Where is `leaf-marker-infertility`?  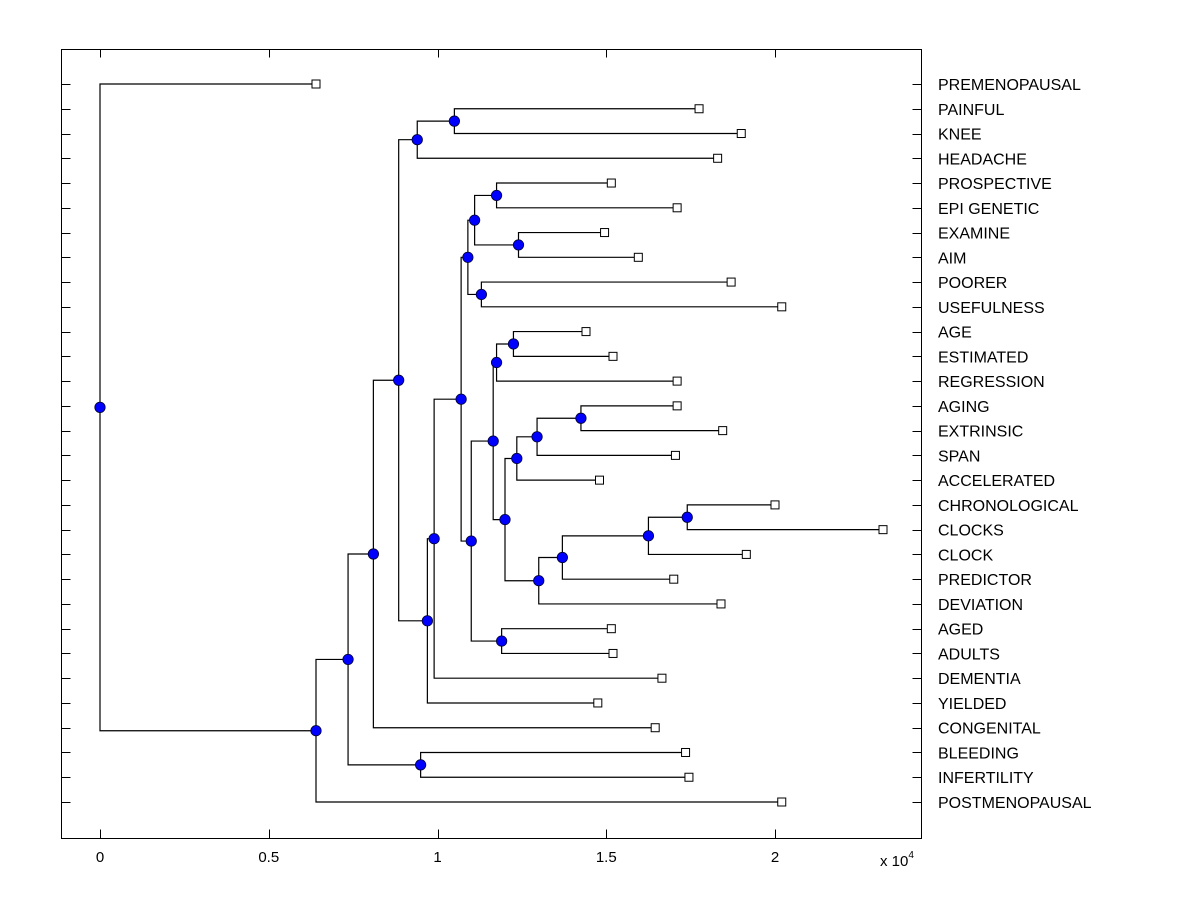
leaf-marker-infertility is located at coordinates (689, 777).